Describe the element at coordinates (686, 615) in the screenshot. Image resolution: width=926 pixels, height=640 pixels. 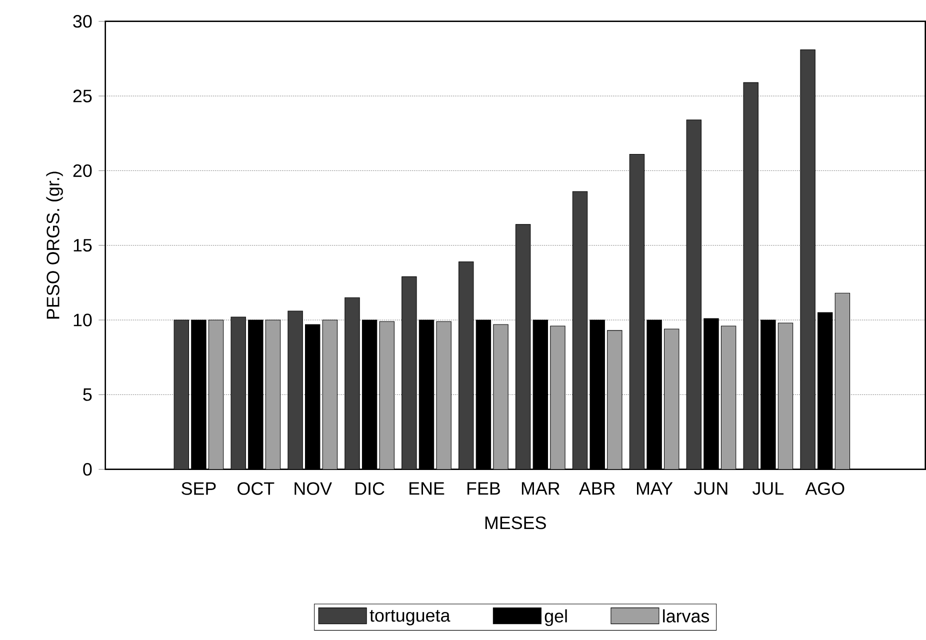
I see `legend-label: larvas` at that location.